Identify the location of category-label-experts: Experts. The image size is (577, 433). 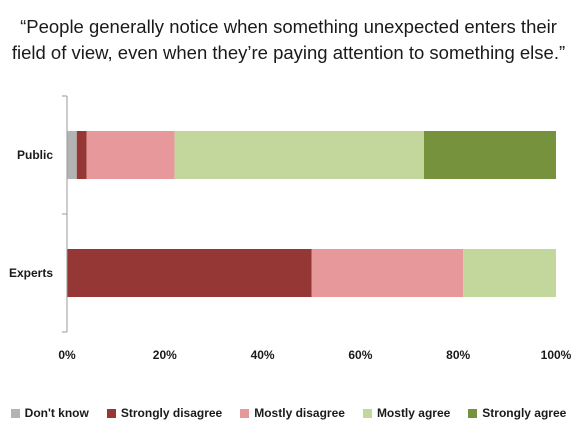
(31, 273).